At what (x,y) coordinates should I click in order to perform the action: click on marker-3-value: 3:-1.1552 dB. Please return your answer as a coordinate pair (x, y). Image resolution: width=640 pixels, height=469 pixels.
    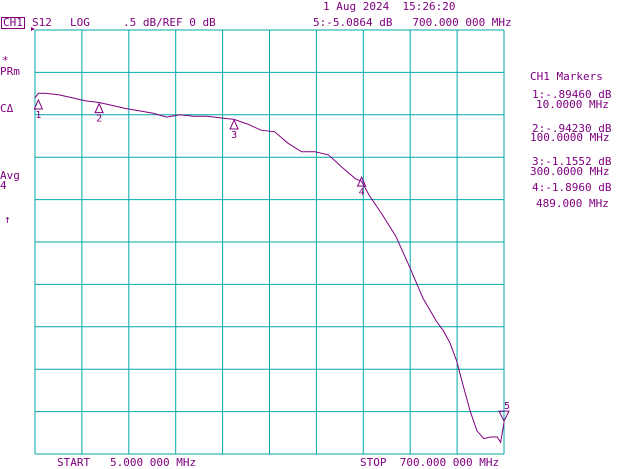
    Looking at the image, I should click on (572, 161).